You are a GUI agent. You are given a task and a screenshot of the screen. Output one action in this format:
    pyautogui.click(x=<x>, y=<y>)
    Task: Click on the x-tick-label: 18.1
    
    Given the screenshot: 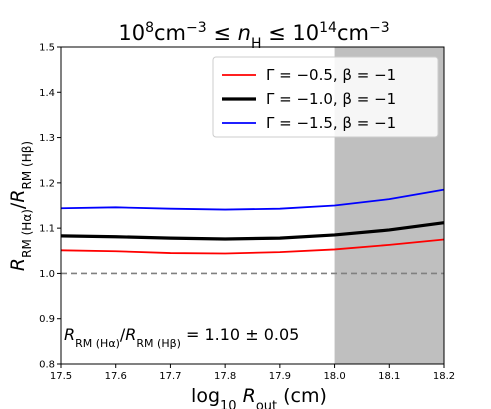 What is the action you would take?
    pyautogui.click(x=389, y=376)
    